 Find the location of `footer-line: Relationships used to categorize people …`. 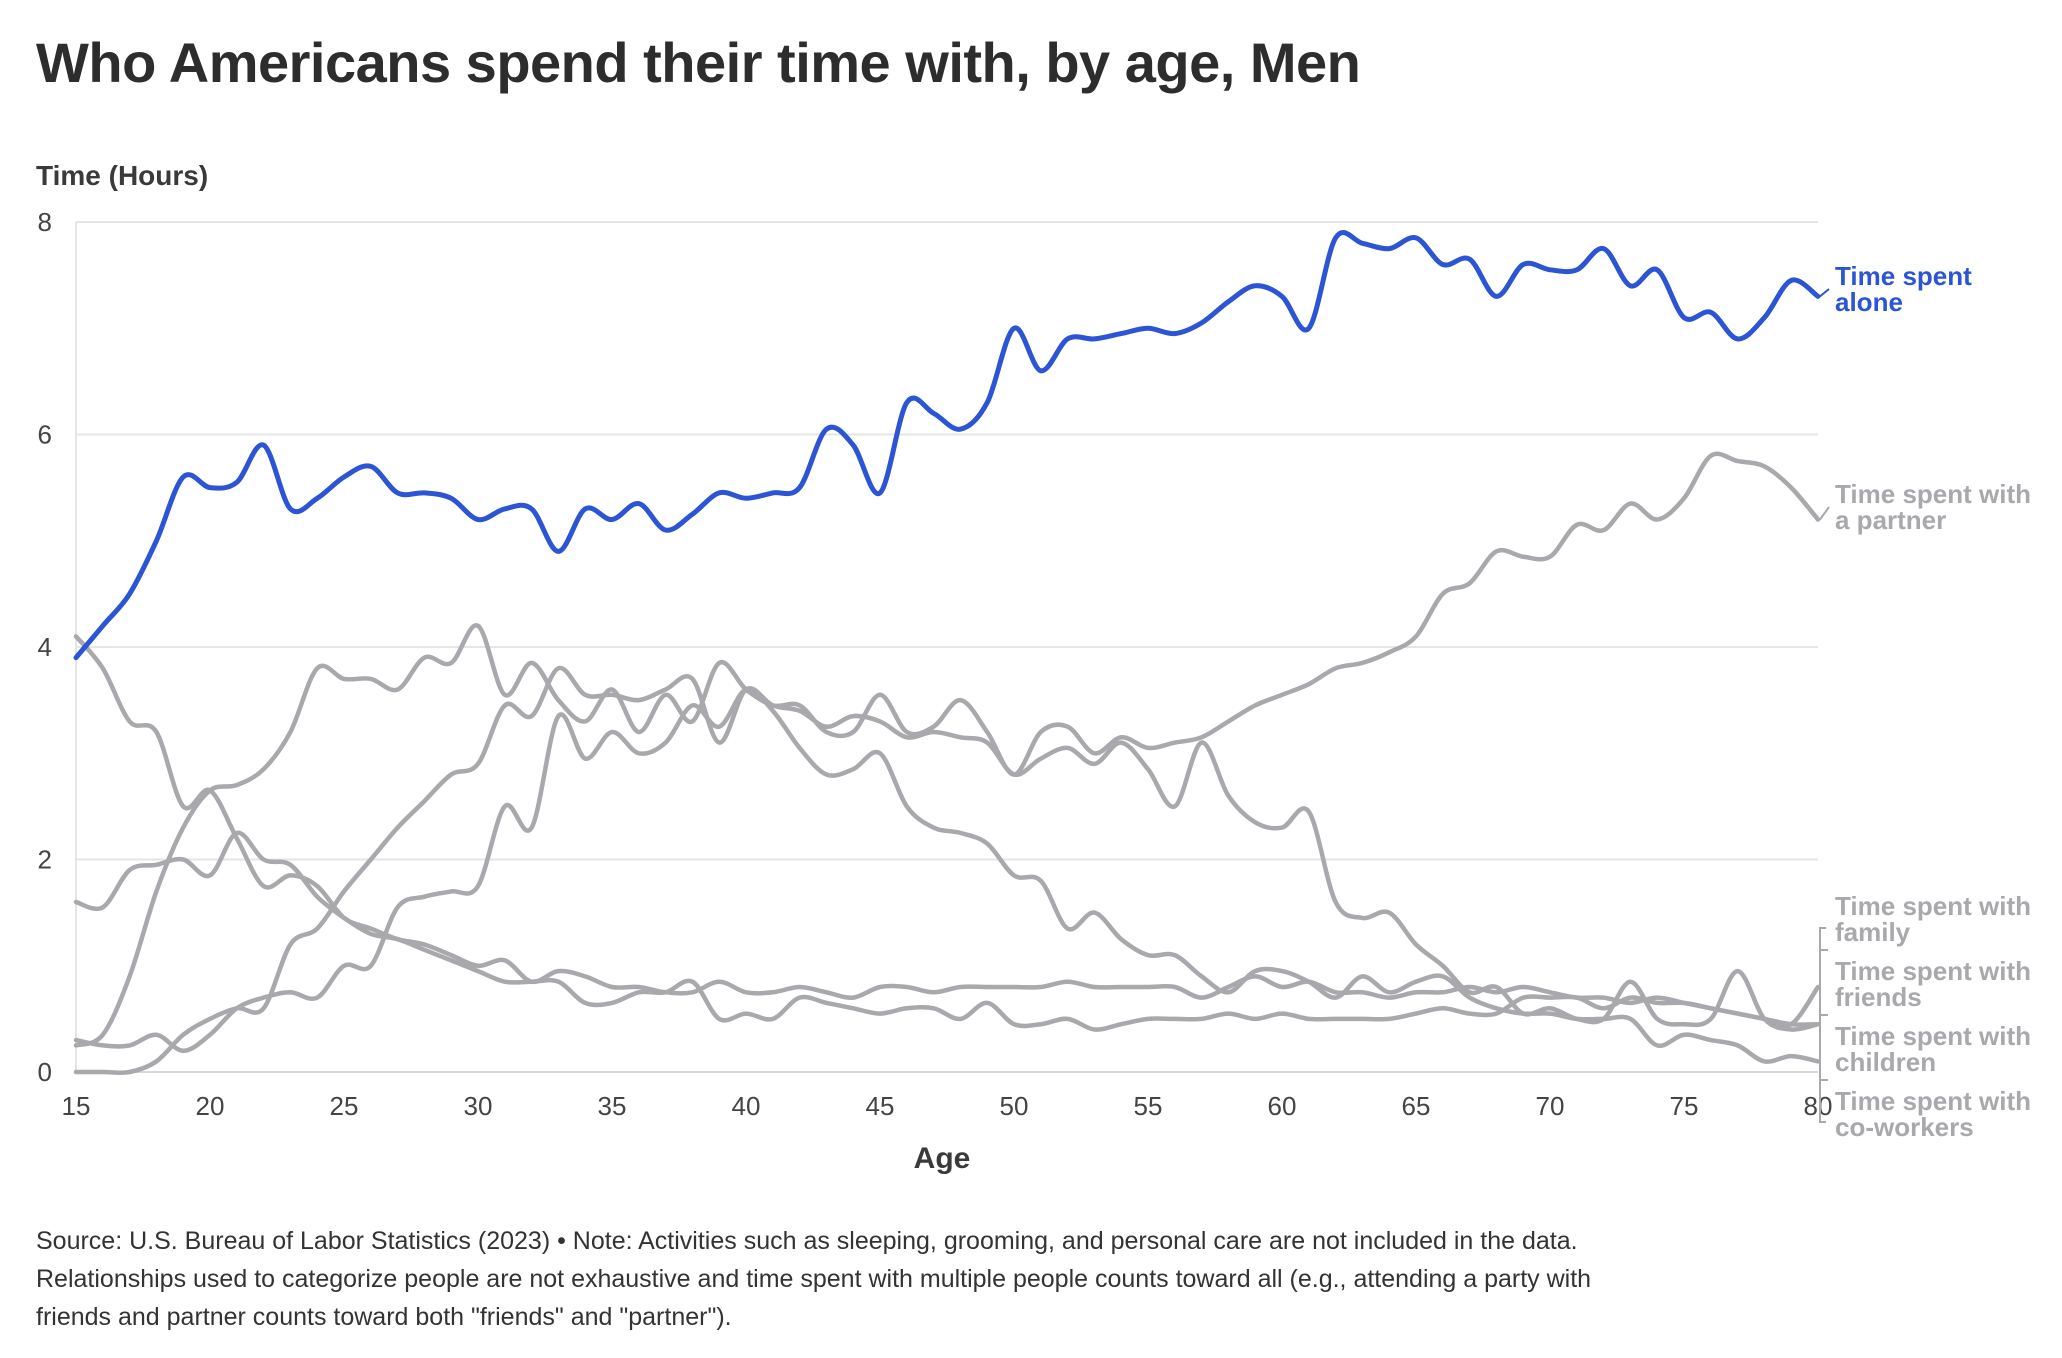

footer-line: Relationships used to categorize people … is located at coordinates (814, 1279).